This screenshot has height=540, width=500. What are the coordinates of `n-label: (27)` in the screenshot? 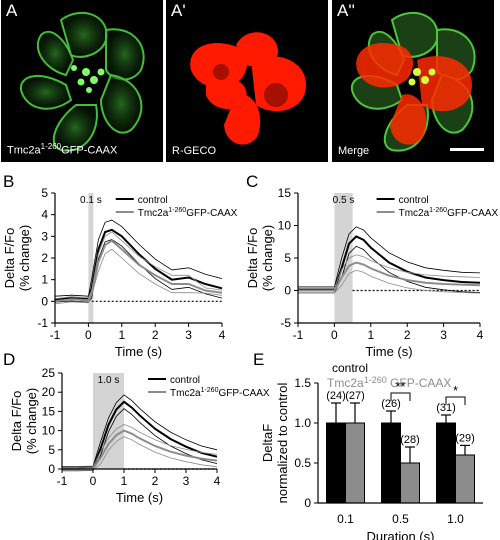 It's located at (355, 396).